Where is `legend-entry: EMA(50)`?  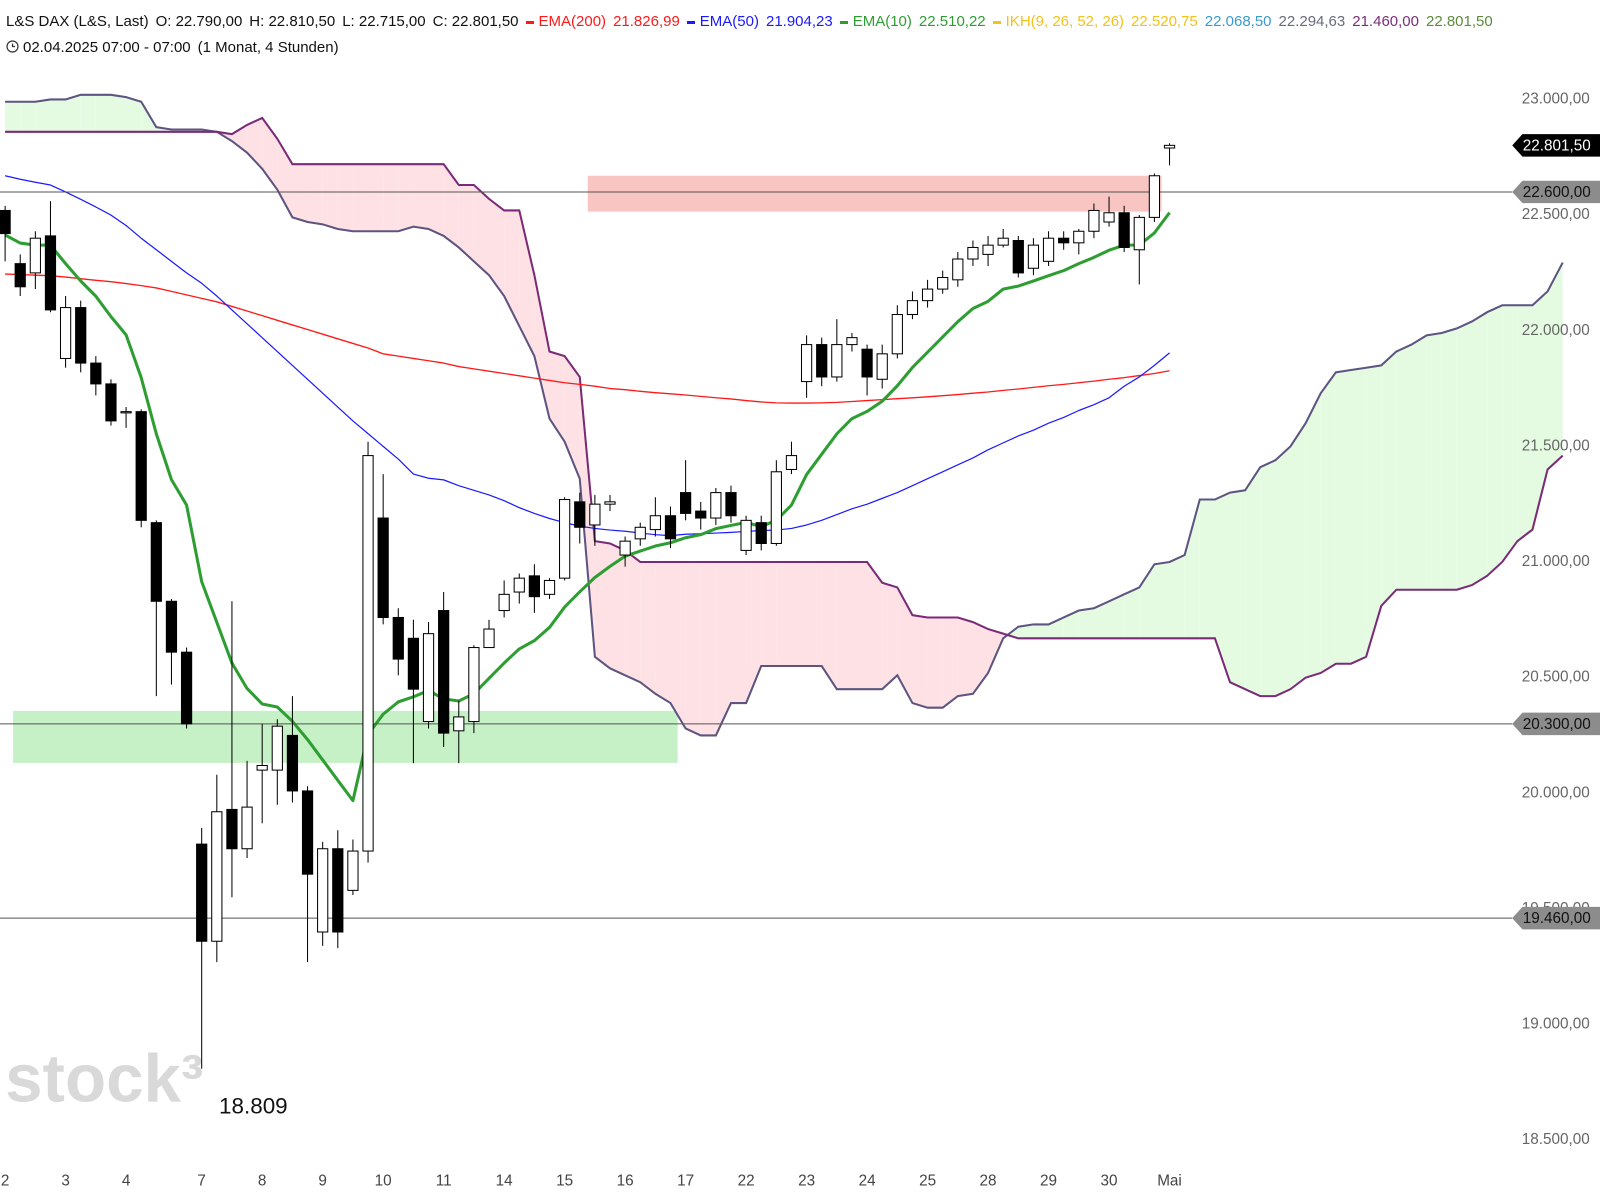 legend-entry: EMA(50) is located at coordinates (729, 21).